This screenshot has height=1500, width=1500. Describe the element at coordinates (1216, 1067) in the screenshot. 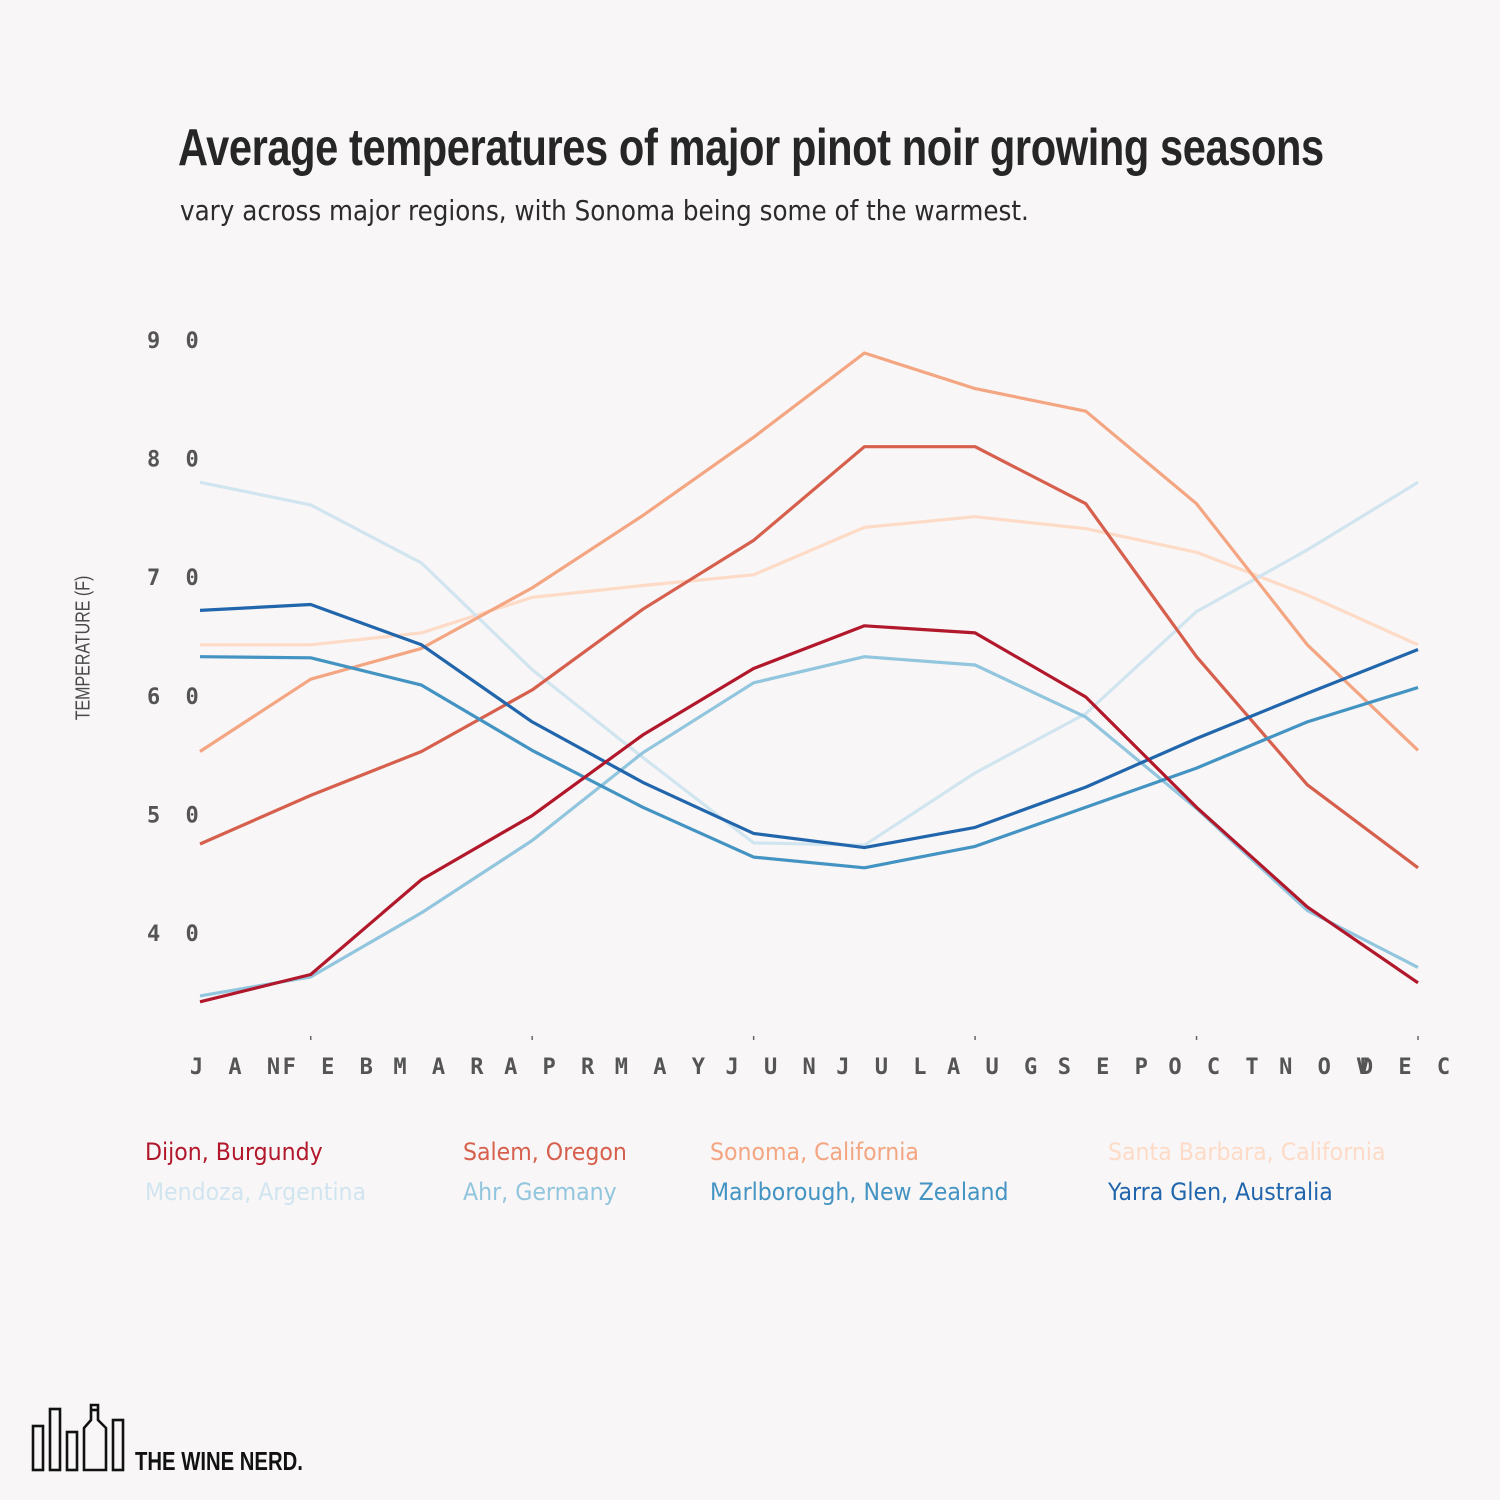

I see `x-tick-label: O C T` at that location.